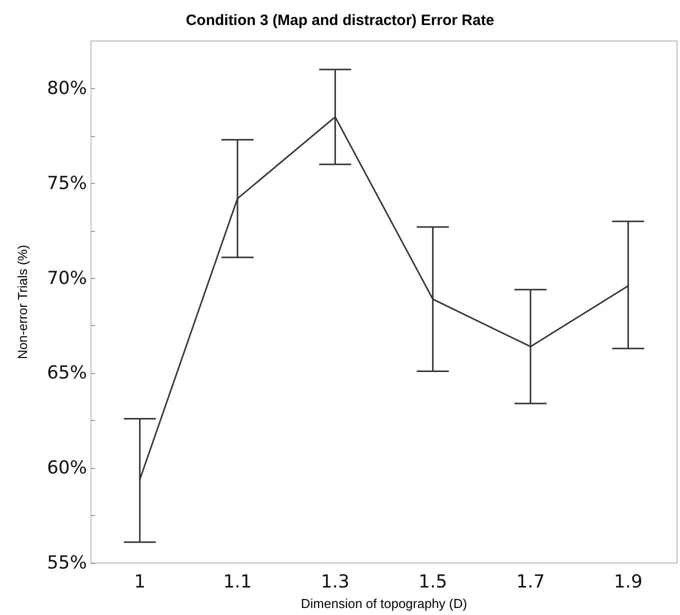  What do you see at coordinates (66, 563) in the screenshot?
I see `y-tick-label: 55%` at bounding box center [66, 563].